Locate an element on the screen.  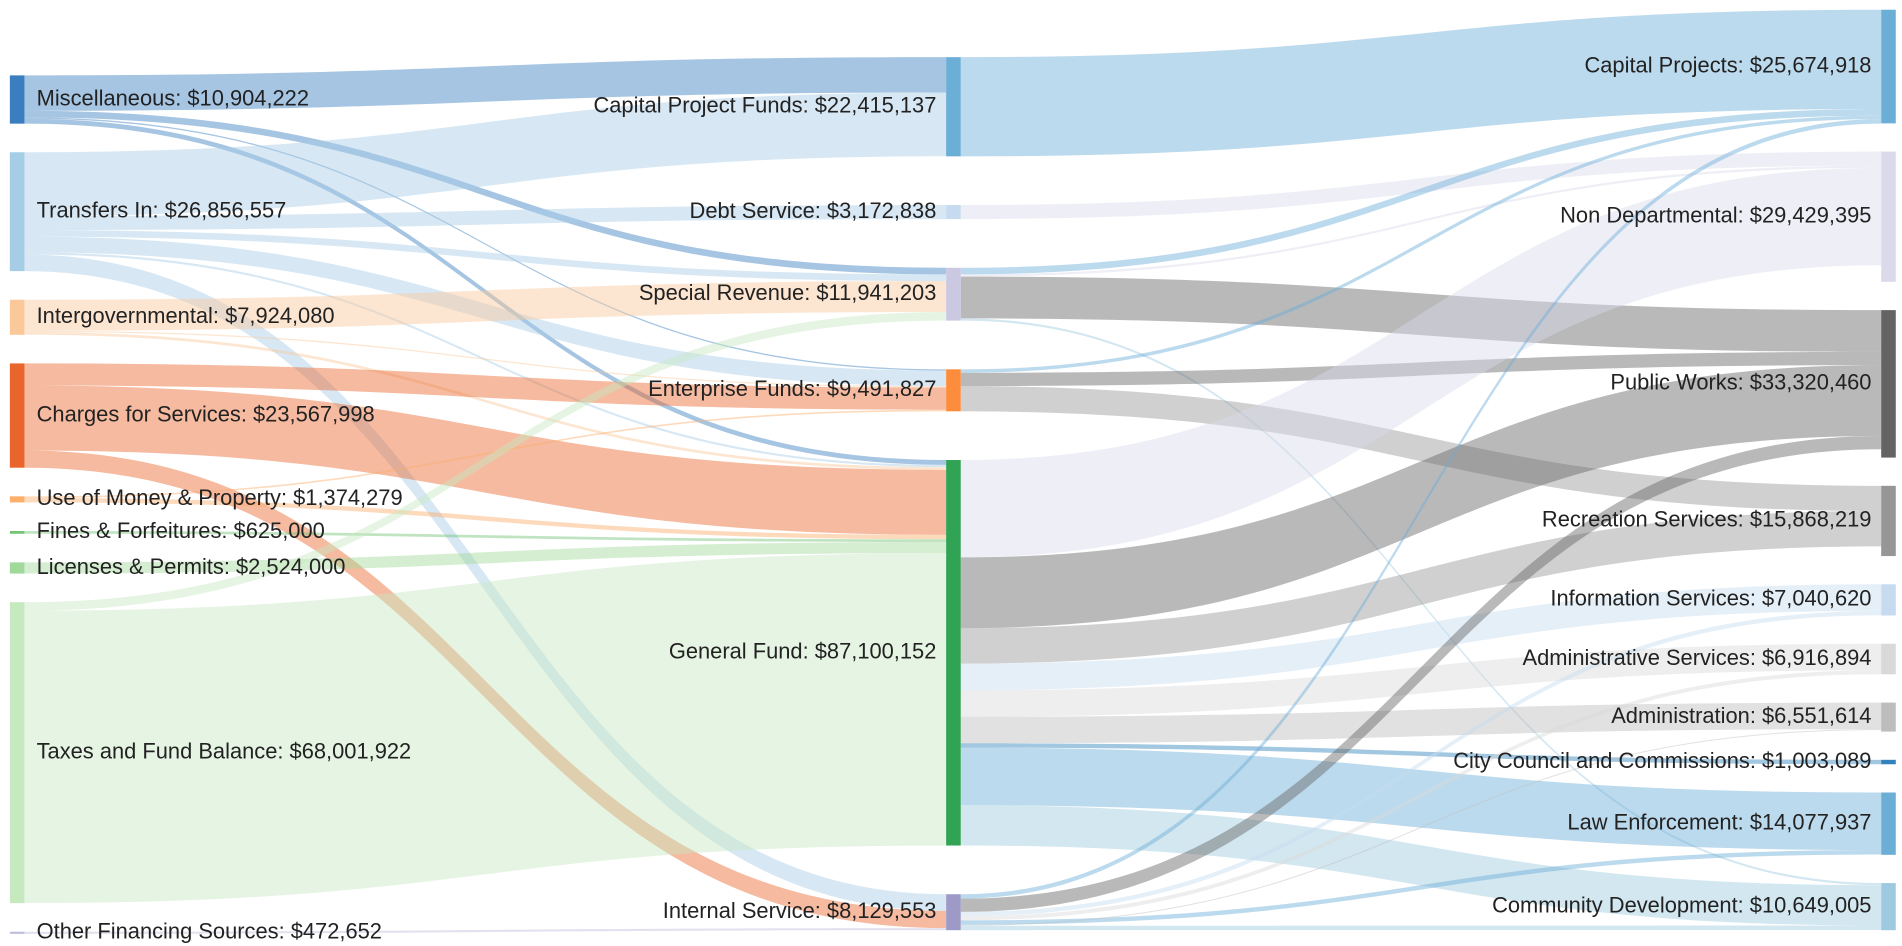
node-label: Taxes and Fund Balance: $68,001,922 is located at coordinates (224, 750).